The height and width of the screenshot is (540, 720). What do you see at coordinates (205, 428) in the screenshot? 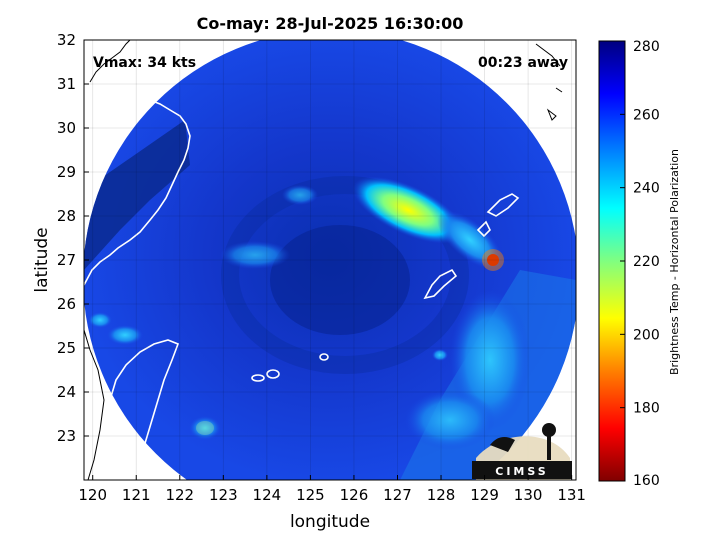
I see `south-patch-halo` at bounding box center [205, 428].